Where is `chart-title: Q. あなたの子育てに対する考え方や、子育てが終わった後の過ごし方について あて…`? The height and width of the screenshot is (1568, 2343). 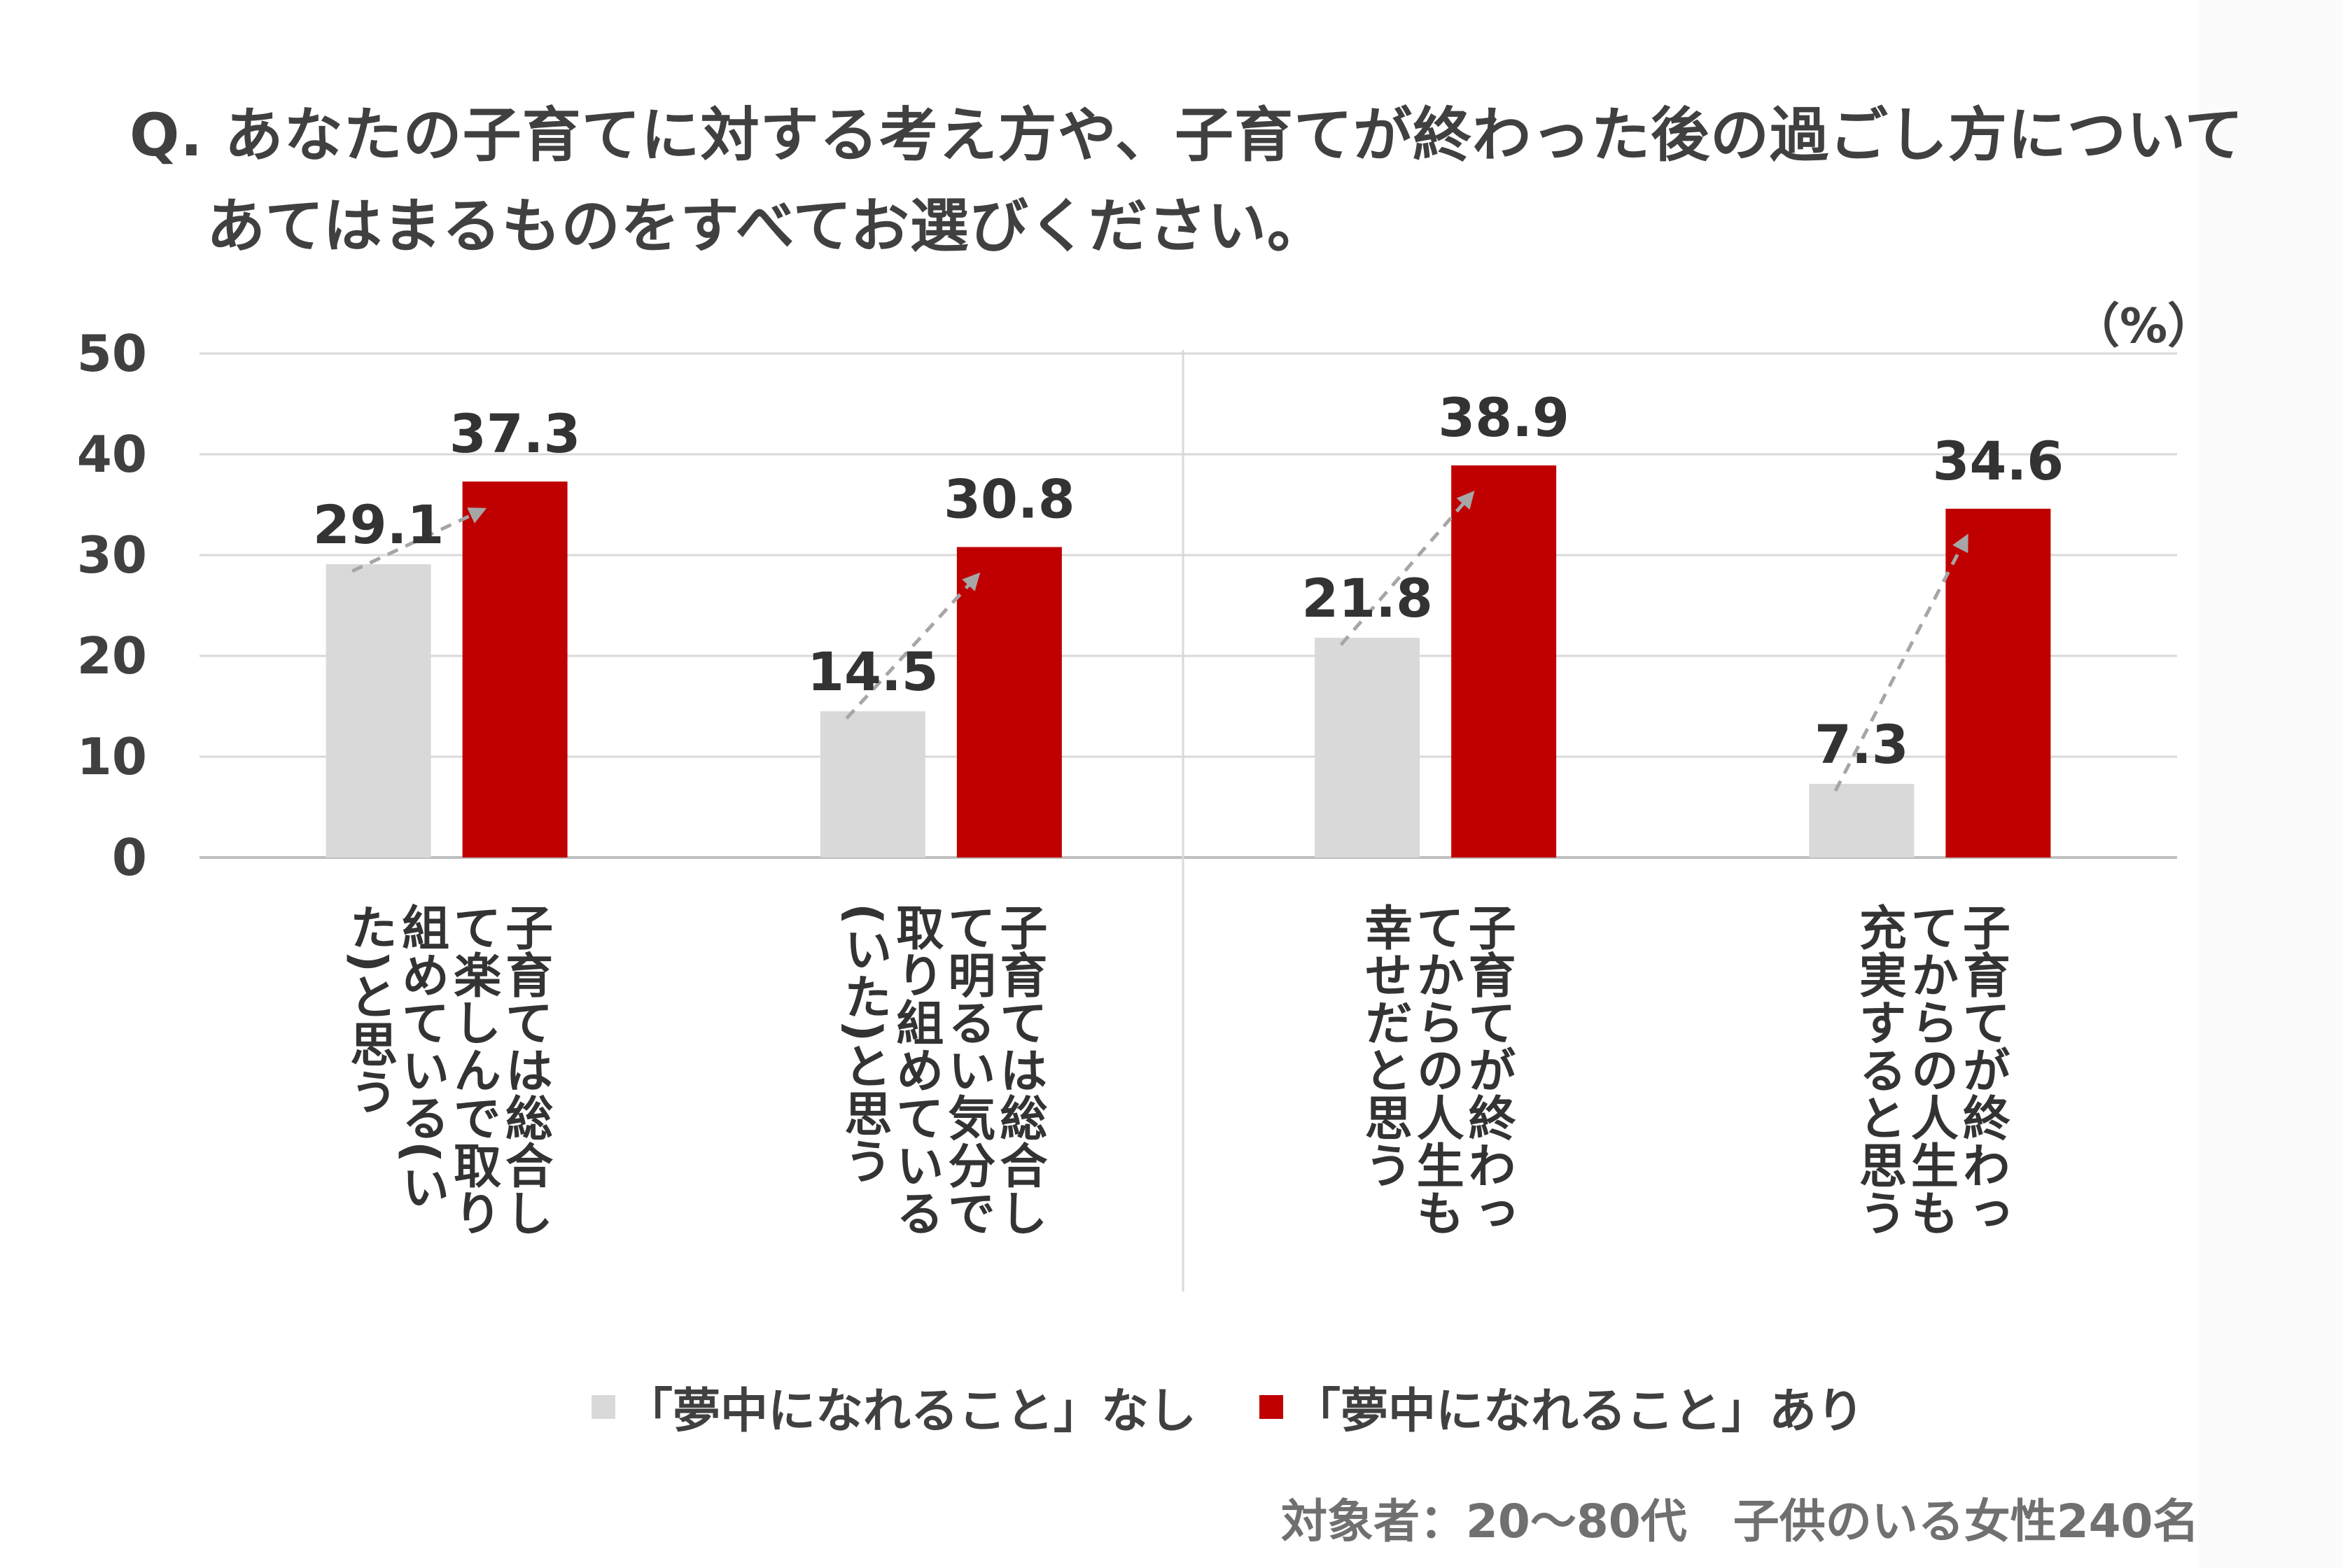
chart-title: Q. あなたの子育てに対する考え方や、子育てが終わった後の過ごし方について あて… is located at coordinates (1187, 181).